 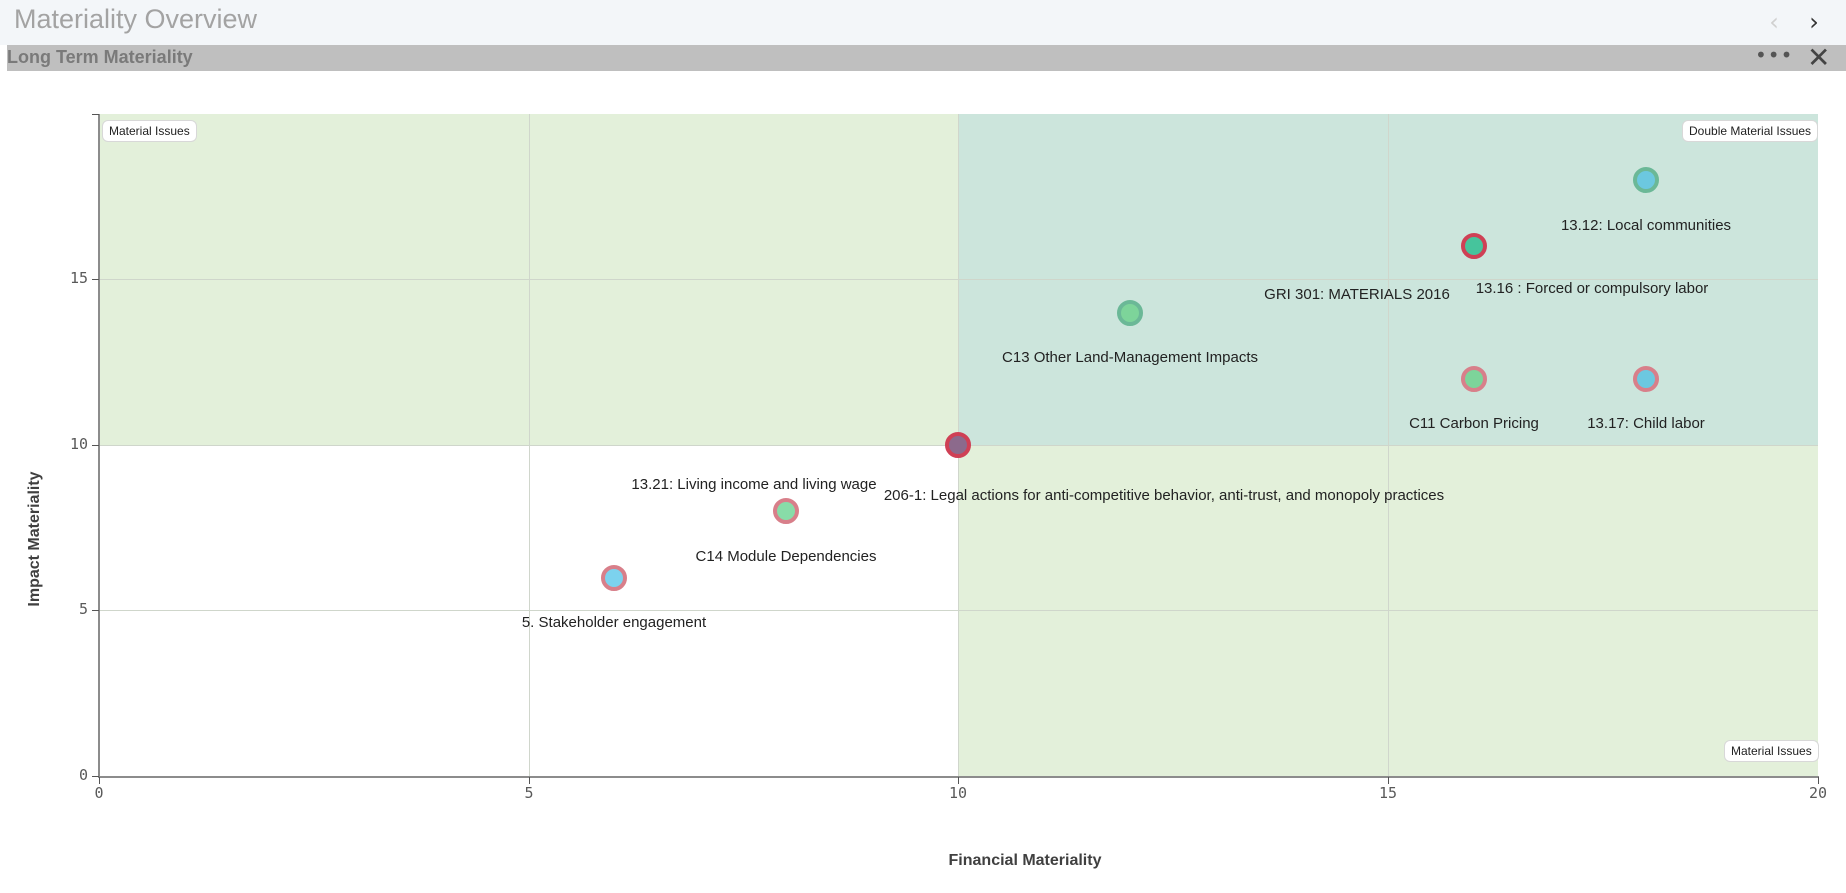 What do you see at coordinates (34, 539) in the screenshot?
I see `y-axis-title: Impact Materiality` at bounding box center [34, 539].